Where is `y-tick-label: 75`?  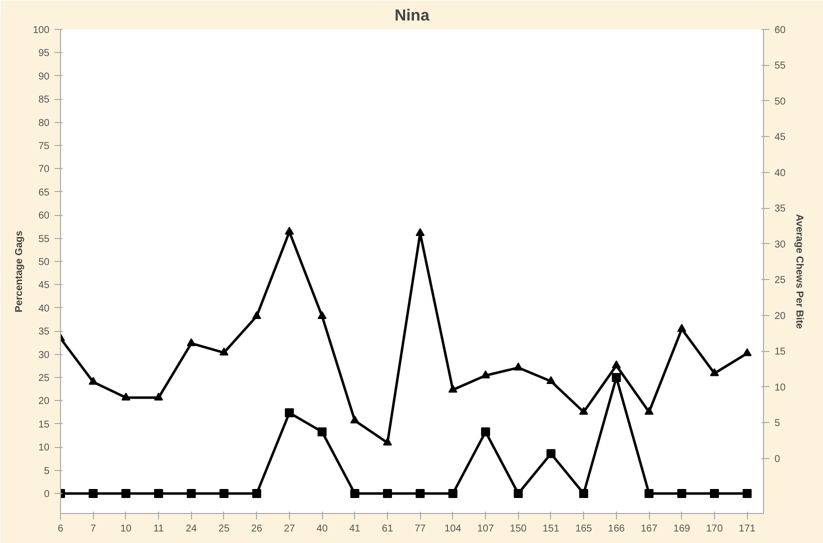
y-tick-label: 75 is located at coordinates (44, 146).